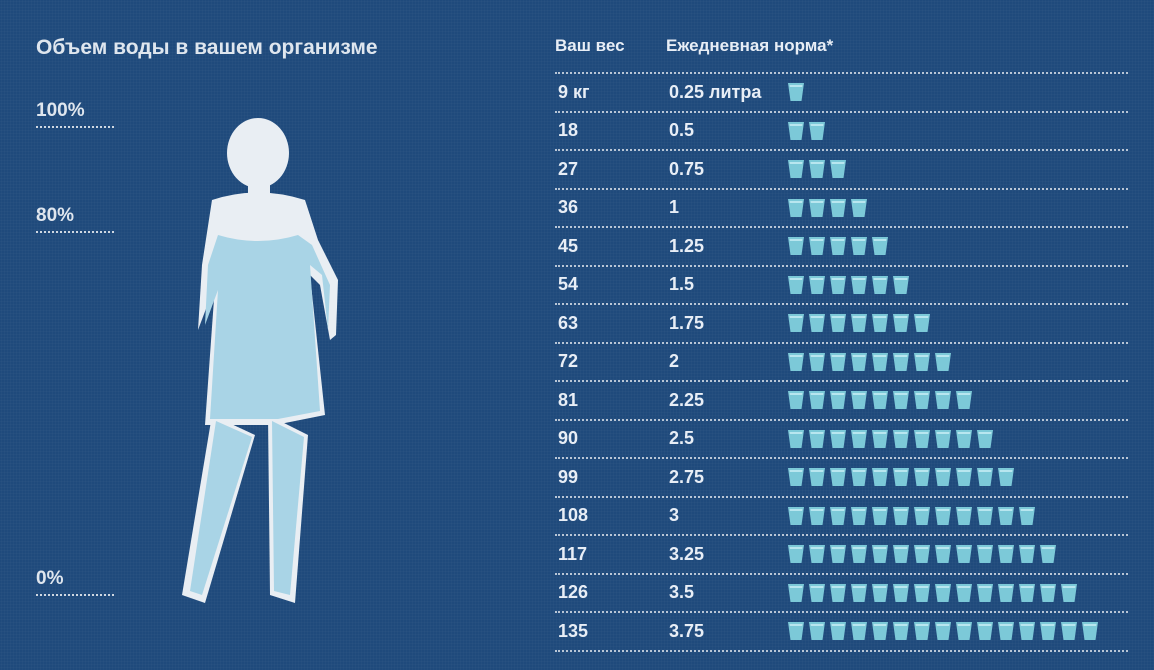 The image size is (1154, 670). I want to click on liters-cell: 3.25, so click(687, 553).